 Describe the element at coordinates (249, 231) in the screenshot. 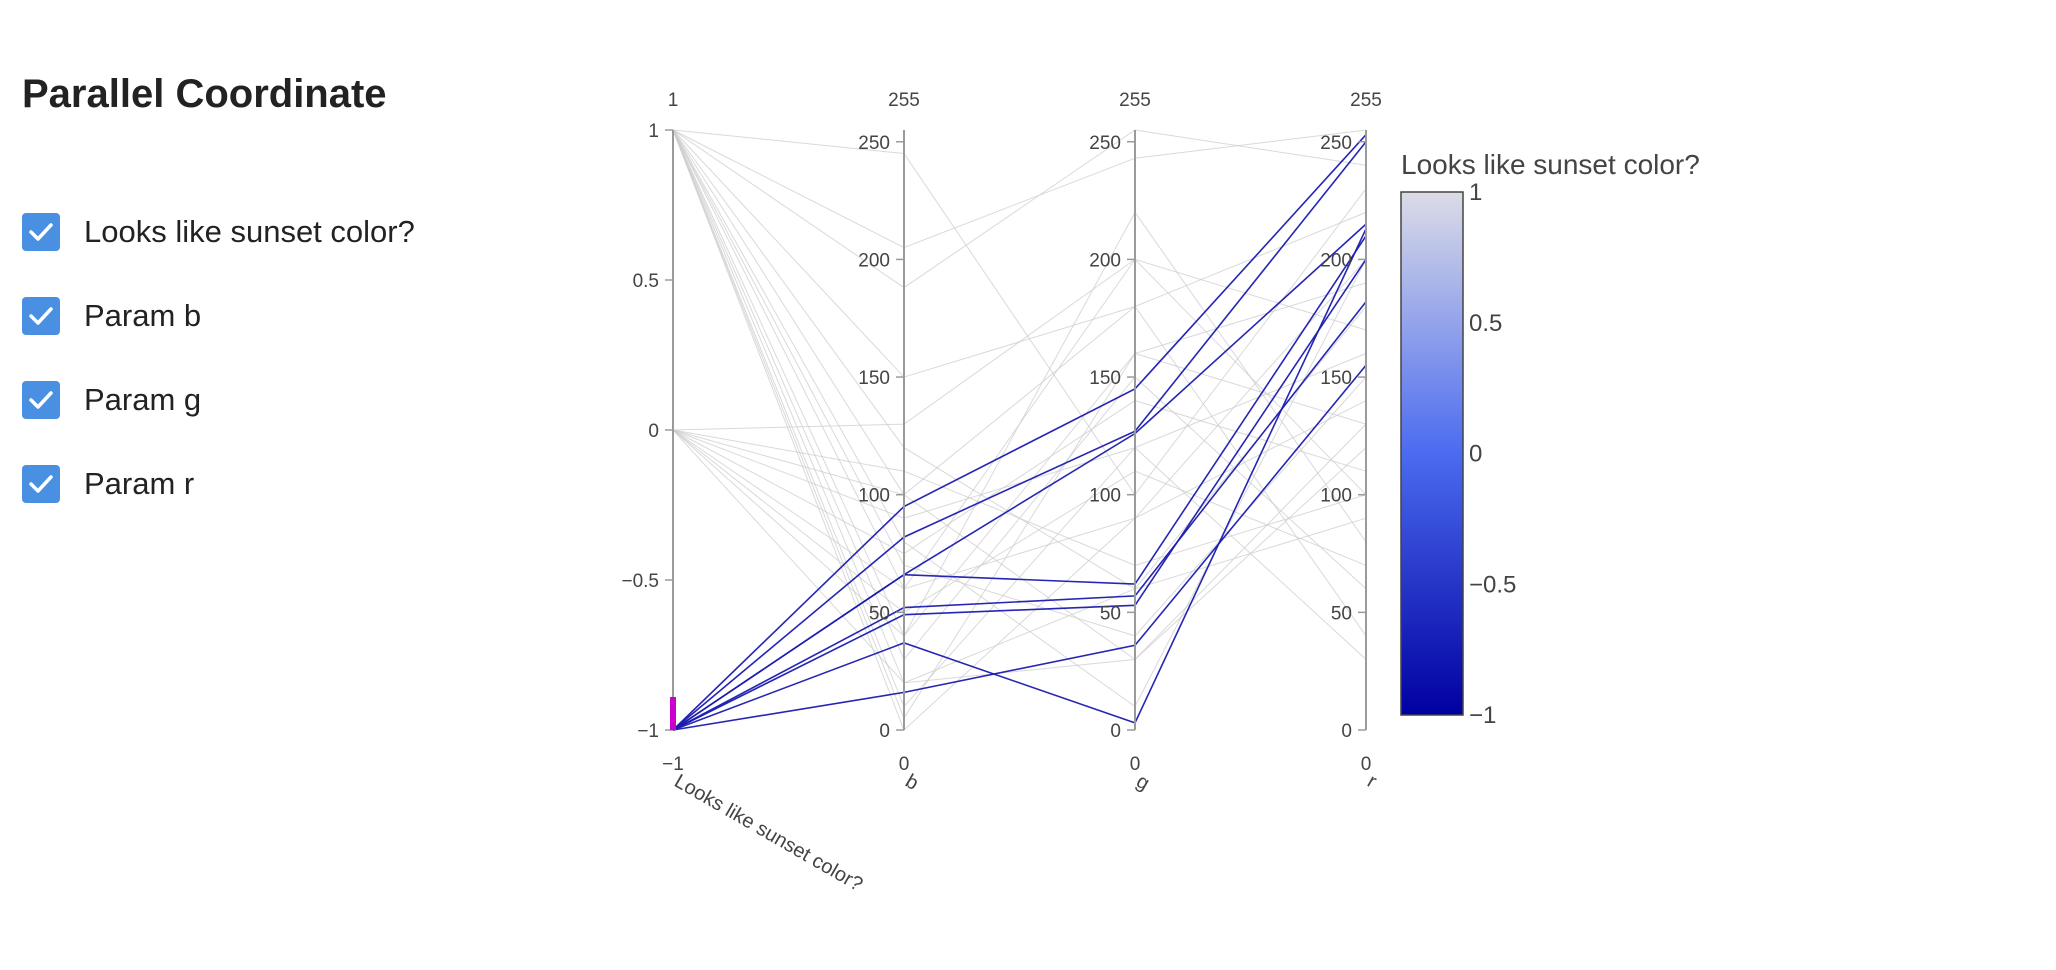

I see `checkbox-label: Looks like sunset color?` at that location.